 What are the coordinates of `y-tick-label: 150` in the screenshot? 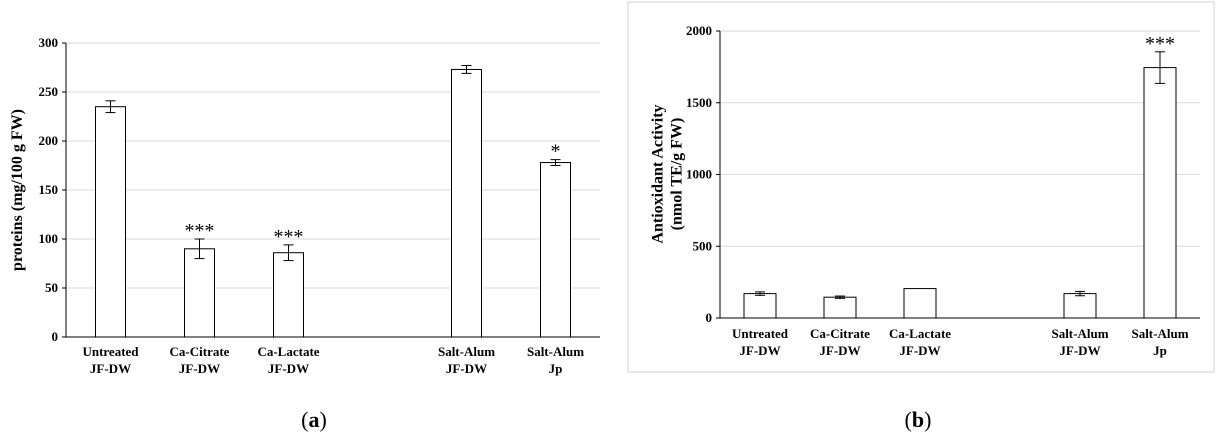 It's located at (49, 189).